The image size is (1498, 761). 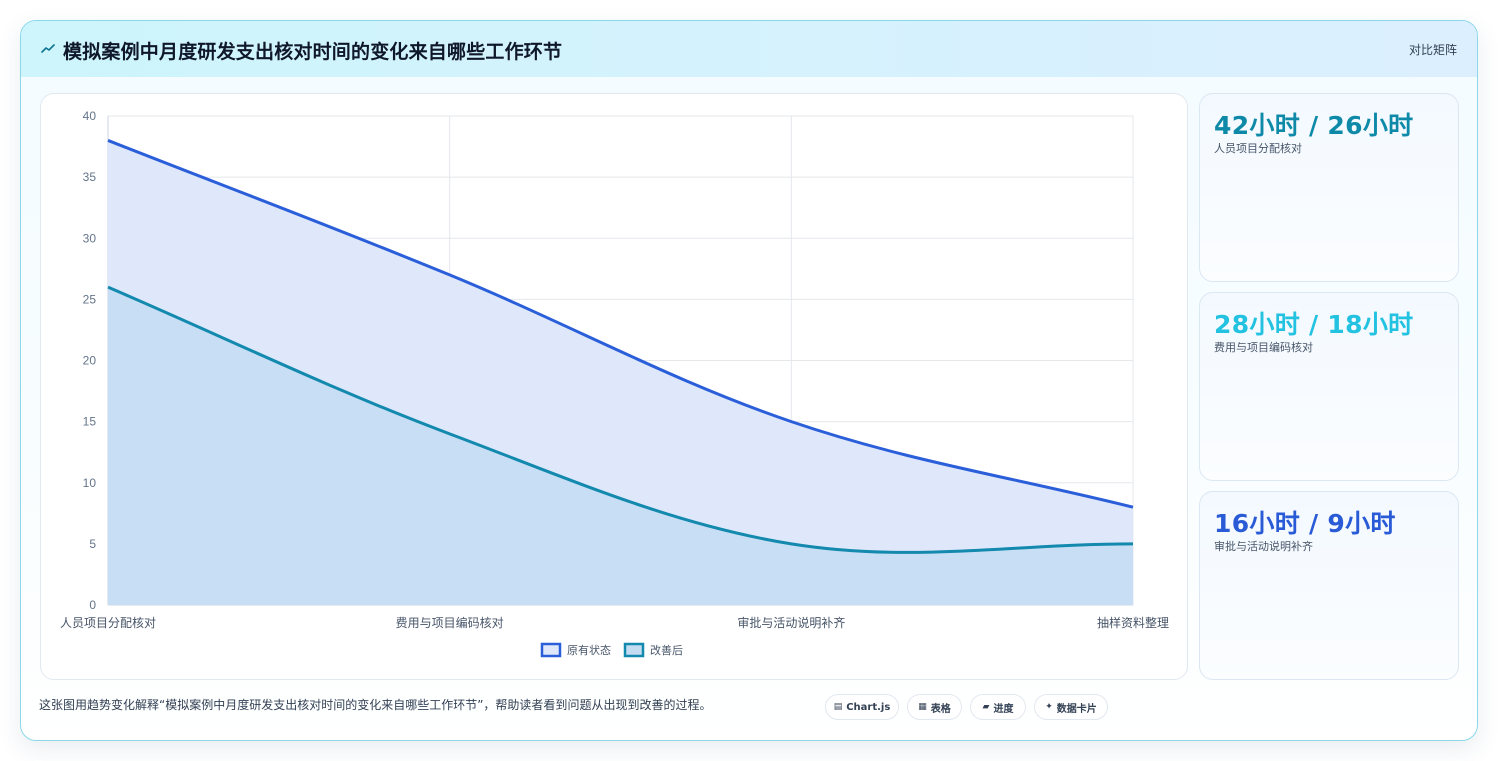 I want to click on x-tick-label: 费用与项目编码核对, so click(x=450, y=622).